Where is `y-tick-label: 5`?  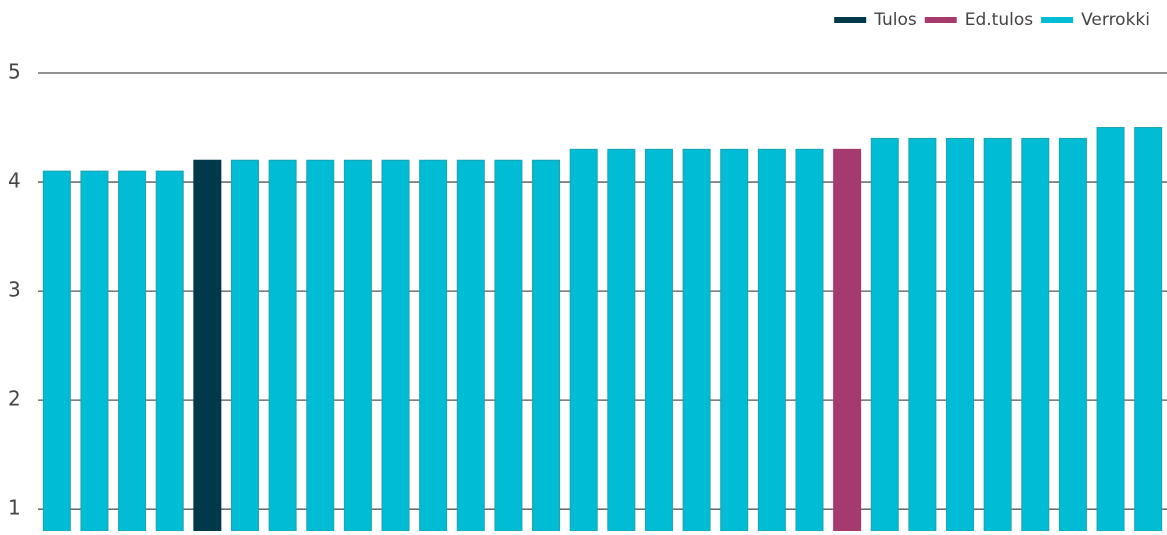 y-tick-label: 5 is located at coordinates (14, 72).